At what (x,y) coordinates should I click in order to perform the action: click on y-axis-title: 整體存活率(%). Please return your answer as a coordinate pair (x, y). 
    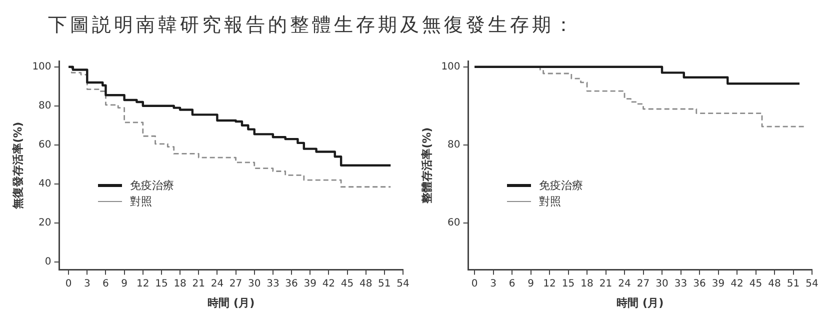
    Looking at the image, I should click on (427, 165).